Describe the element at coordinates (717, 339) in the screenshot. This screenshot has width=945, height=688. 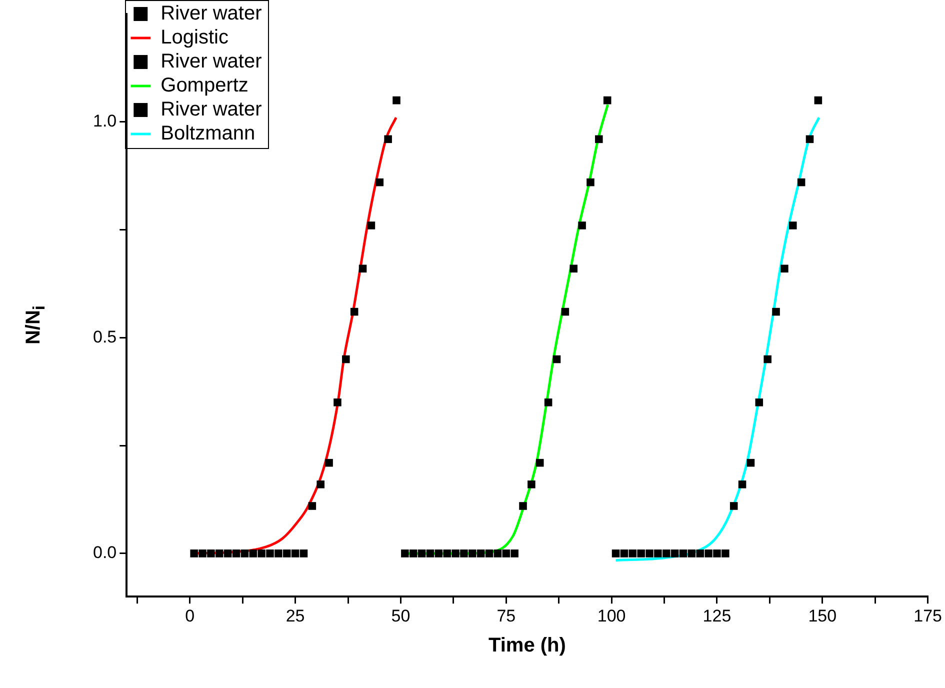
I see `line-series` at that location.